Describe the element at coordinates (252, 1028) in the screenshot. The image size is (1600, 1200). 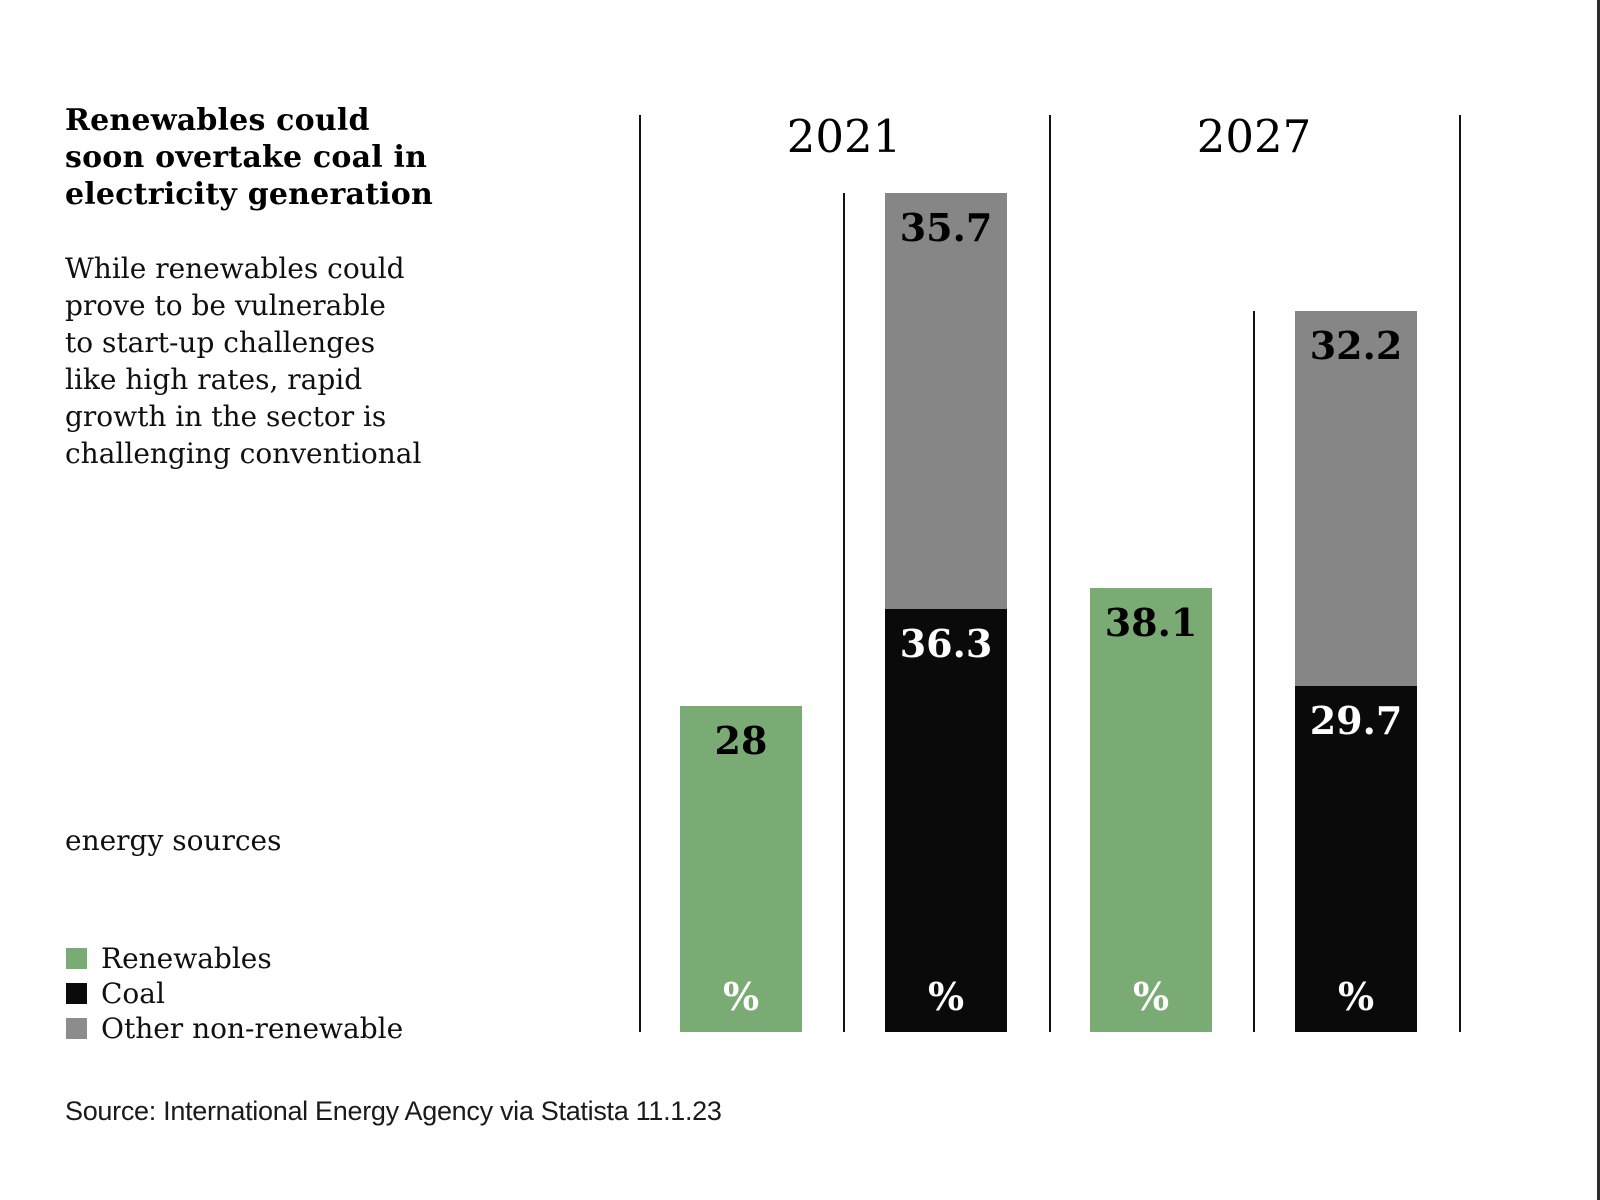
I see `legend-label: Other non-renewable` at that location.